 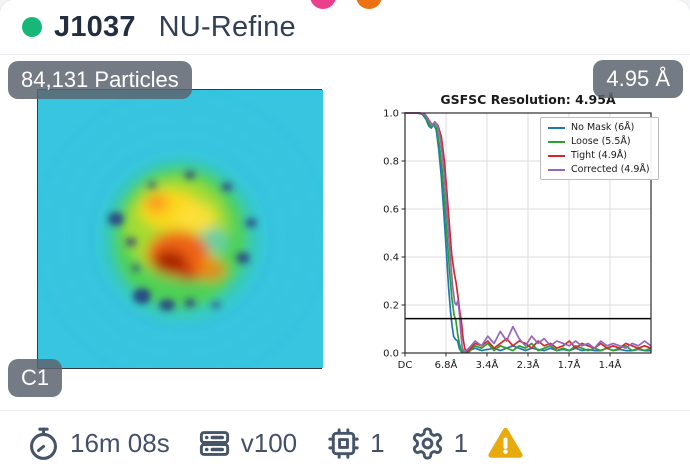 I want to click on warning-group, so click(x=505, y=443).